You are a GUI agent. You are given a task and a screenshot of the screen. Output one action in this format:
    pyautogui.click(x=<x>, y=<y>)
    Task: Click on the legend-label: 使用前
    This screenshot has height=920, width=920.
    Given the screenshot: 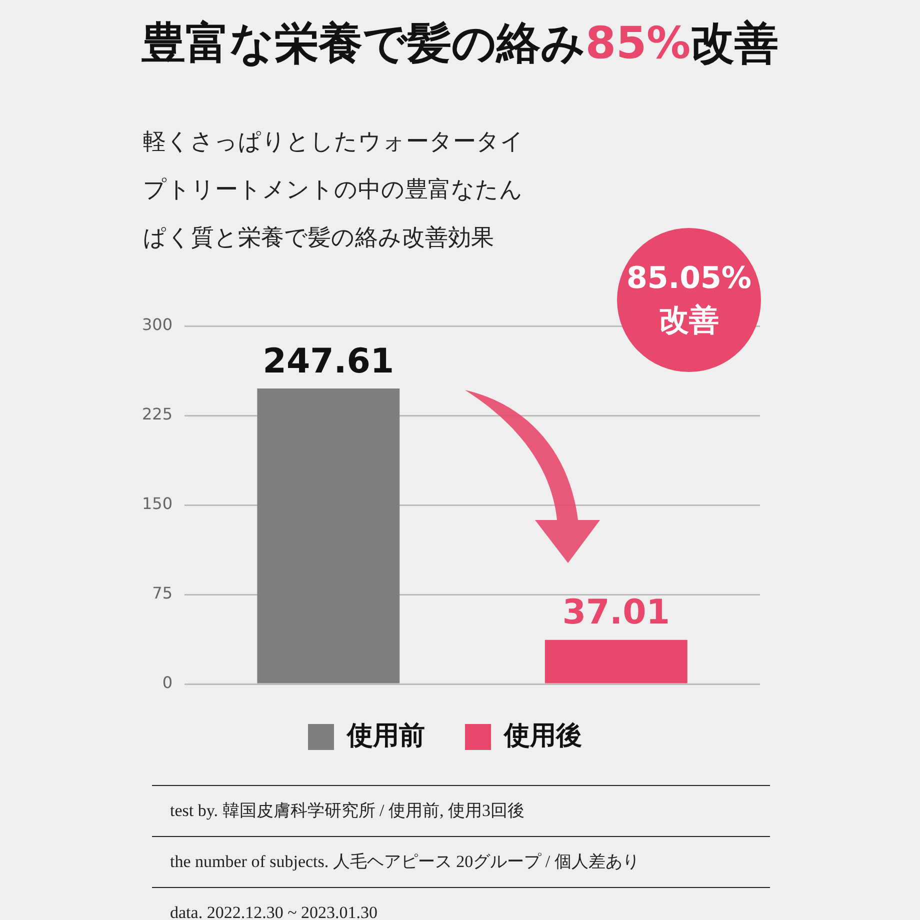 What is the action you would take?
    pyautogui.click(x=385, y=735)
    